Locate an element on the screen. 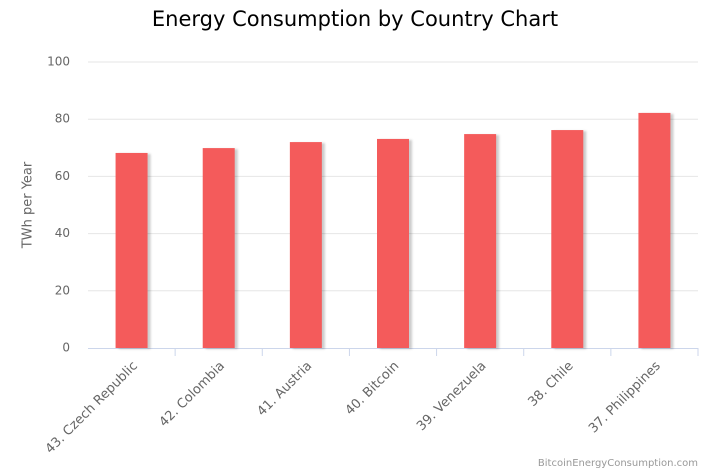 The height and width of the screenshot is (473, 710). x-tick-label: 42. Colombia is located at coordinates (192, 394).